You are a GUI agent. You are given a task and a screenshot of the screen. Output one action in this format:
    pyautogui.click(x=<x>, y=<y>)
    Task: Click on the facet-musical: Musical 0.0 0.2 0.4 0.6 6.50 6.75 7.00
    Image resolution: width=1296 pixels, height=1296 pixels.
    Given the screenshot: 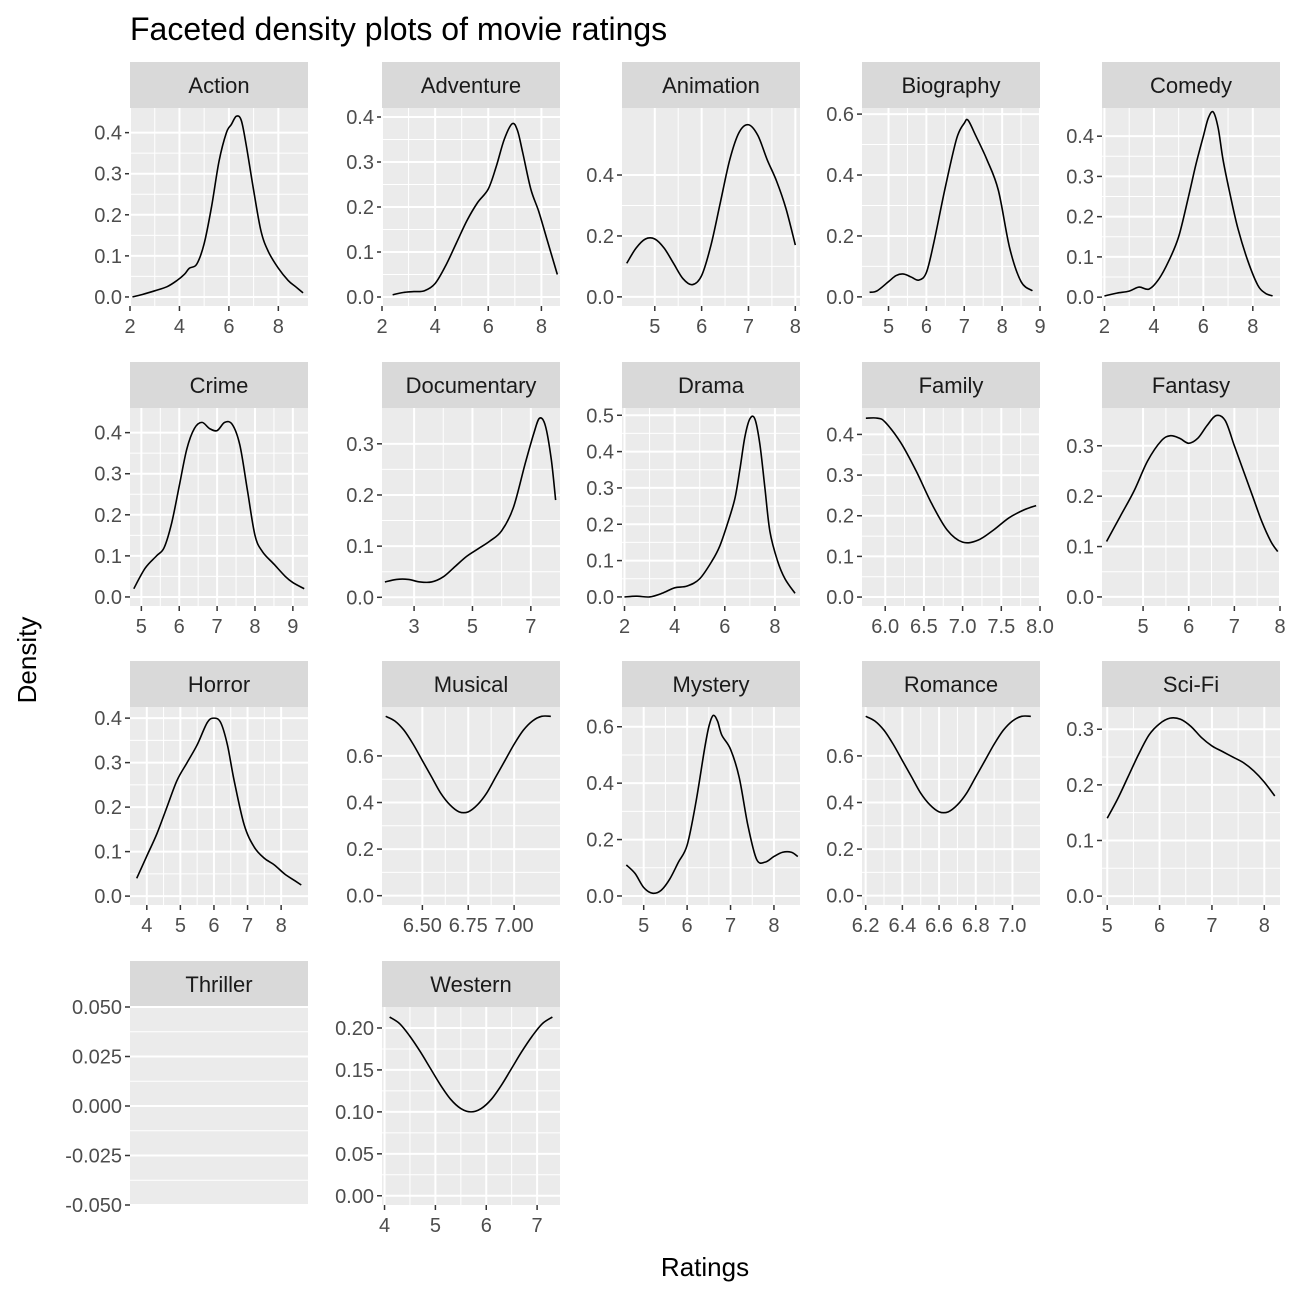 What is the action you would take?
    pyautogui.click(x=453, y=799)
    